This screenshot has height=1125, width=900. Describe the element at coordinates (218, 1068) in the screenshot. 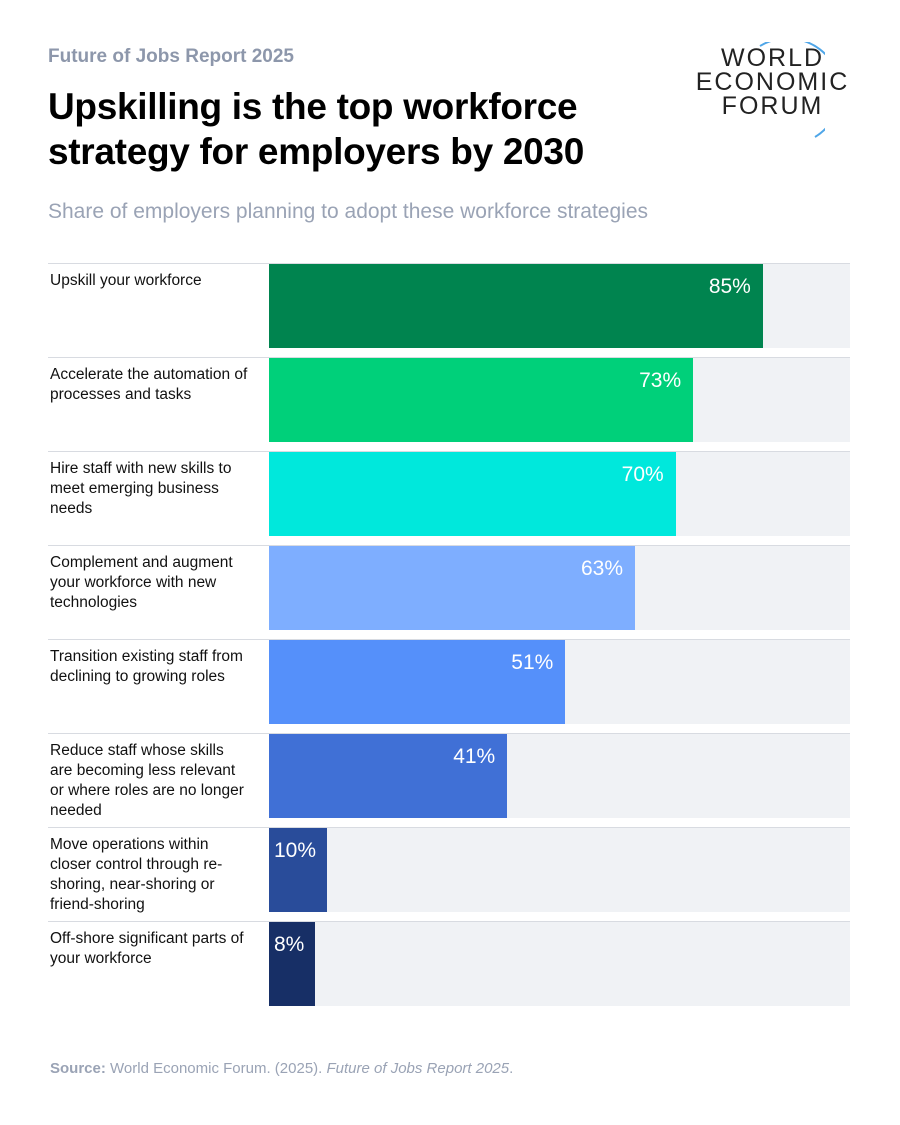

I see `source-text: World Economic Forum. (2025).` at that location.